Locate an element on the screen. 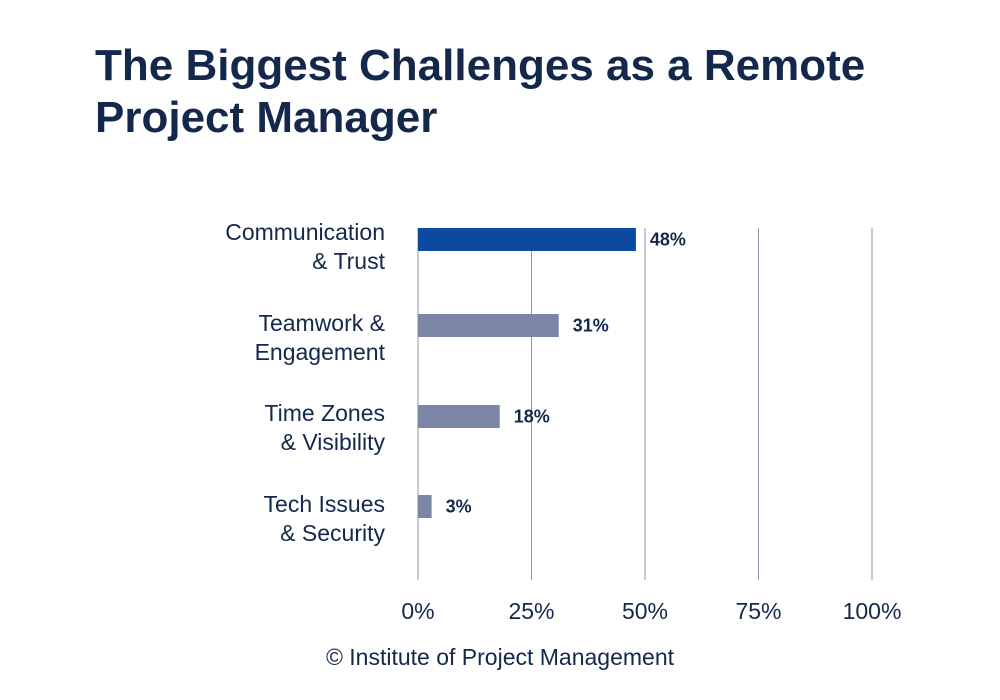 The width and height of the screenshot is (1000, 700). value-label-2: 18% is located at coordinates (532, 417).